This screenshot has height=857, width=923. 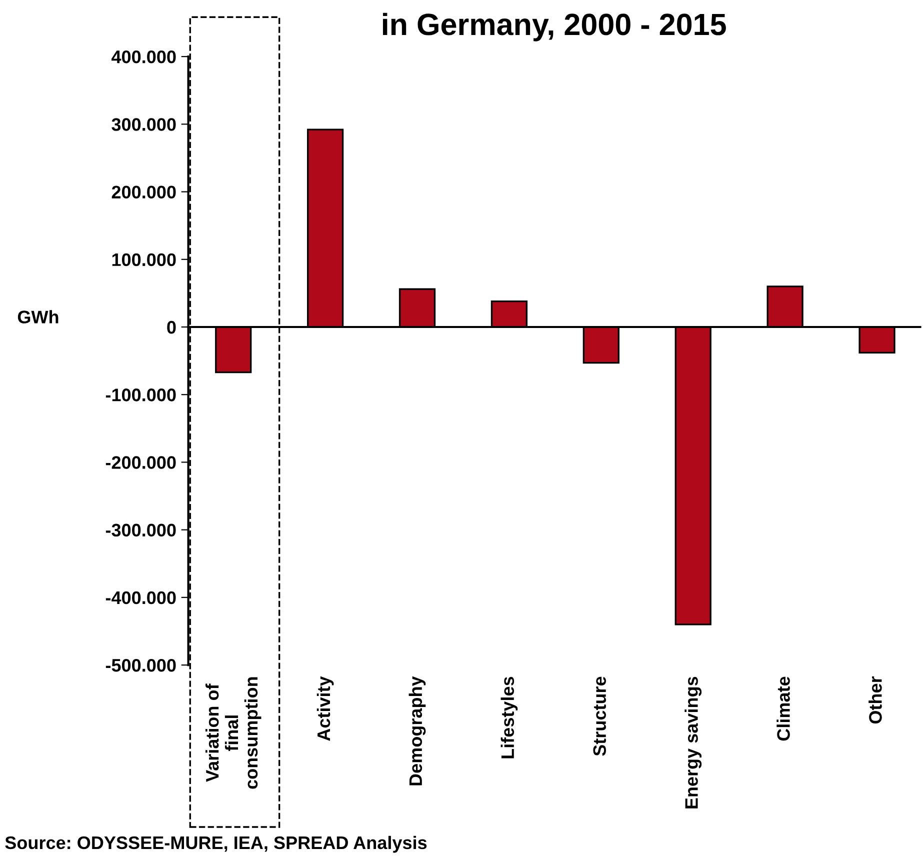 What do you see at coordinates (141, 462) in the screenshot?
I see `y-tick-label: -200.000` at bounding box center [141, 462].